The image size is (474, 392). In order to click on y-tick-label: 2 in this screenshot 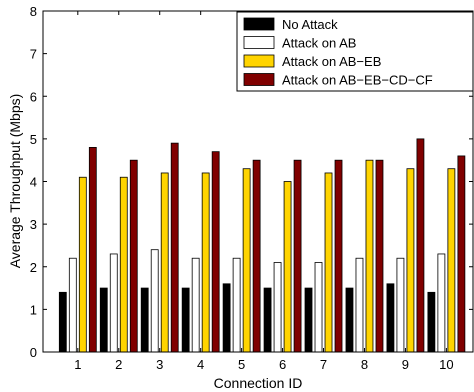, I will do `click(33, 267)`.